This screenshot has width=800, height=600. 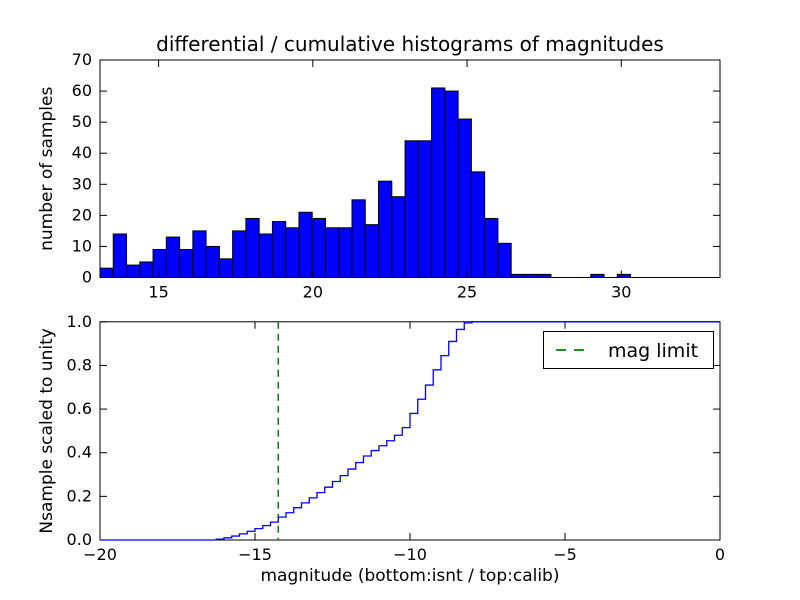 What do you see at coordinates (79, 495) in the screenshot?
I see `y-tick-label: 0.2` at bounding box center [79, 495].